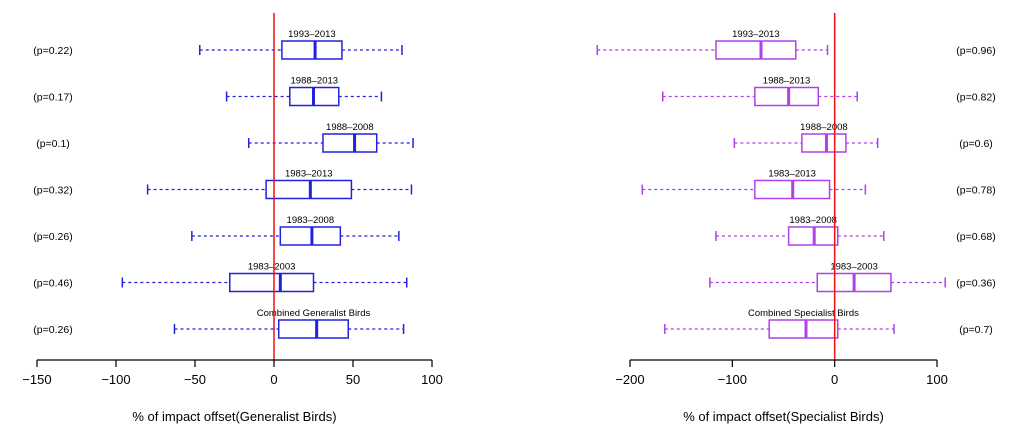 Image resolution: width=1027 pixels, height=447 pixels. What do you see at coordinates (975, 284) in the screenshot?
I see `p-value-label: (p=0.36)` at bounding box center [975, 284].